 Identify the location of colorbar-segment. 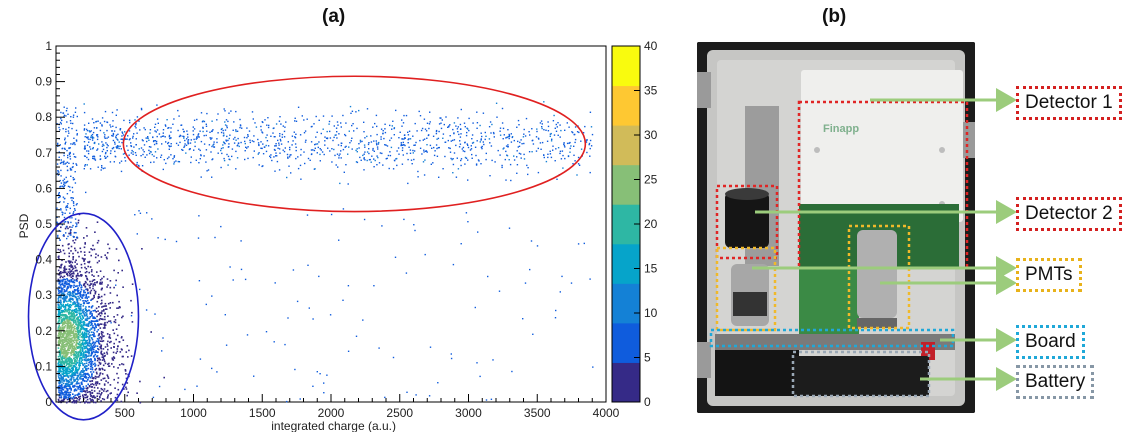
(626, 382).